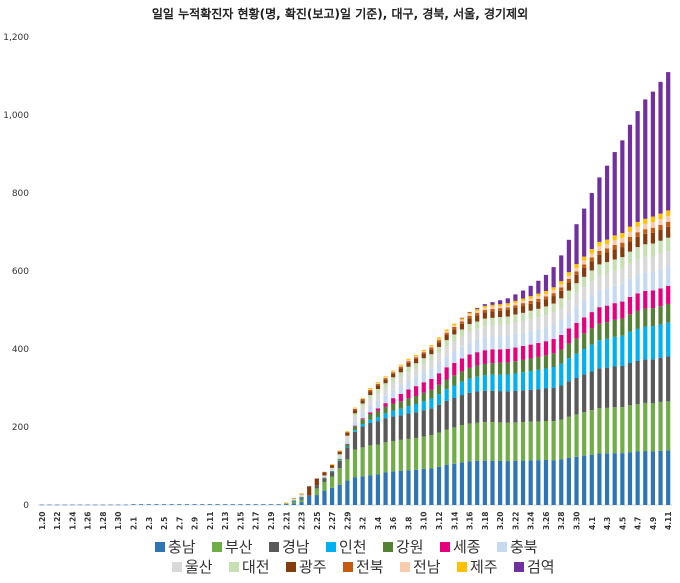  I want to click on x-tick-label: 3.28, so click(561, 520).